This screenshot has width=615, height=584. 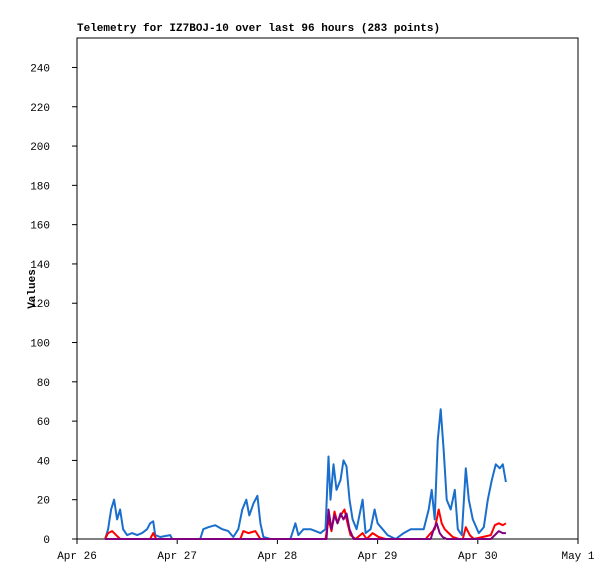 What do you see at coordinates (278, 557) in the screenshot?
I see `x-tick-label: Apr 28` at bounding box center [278, 557].